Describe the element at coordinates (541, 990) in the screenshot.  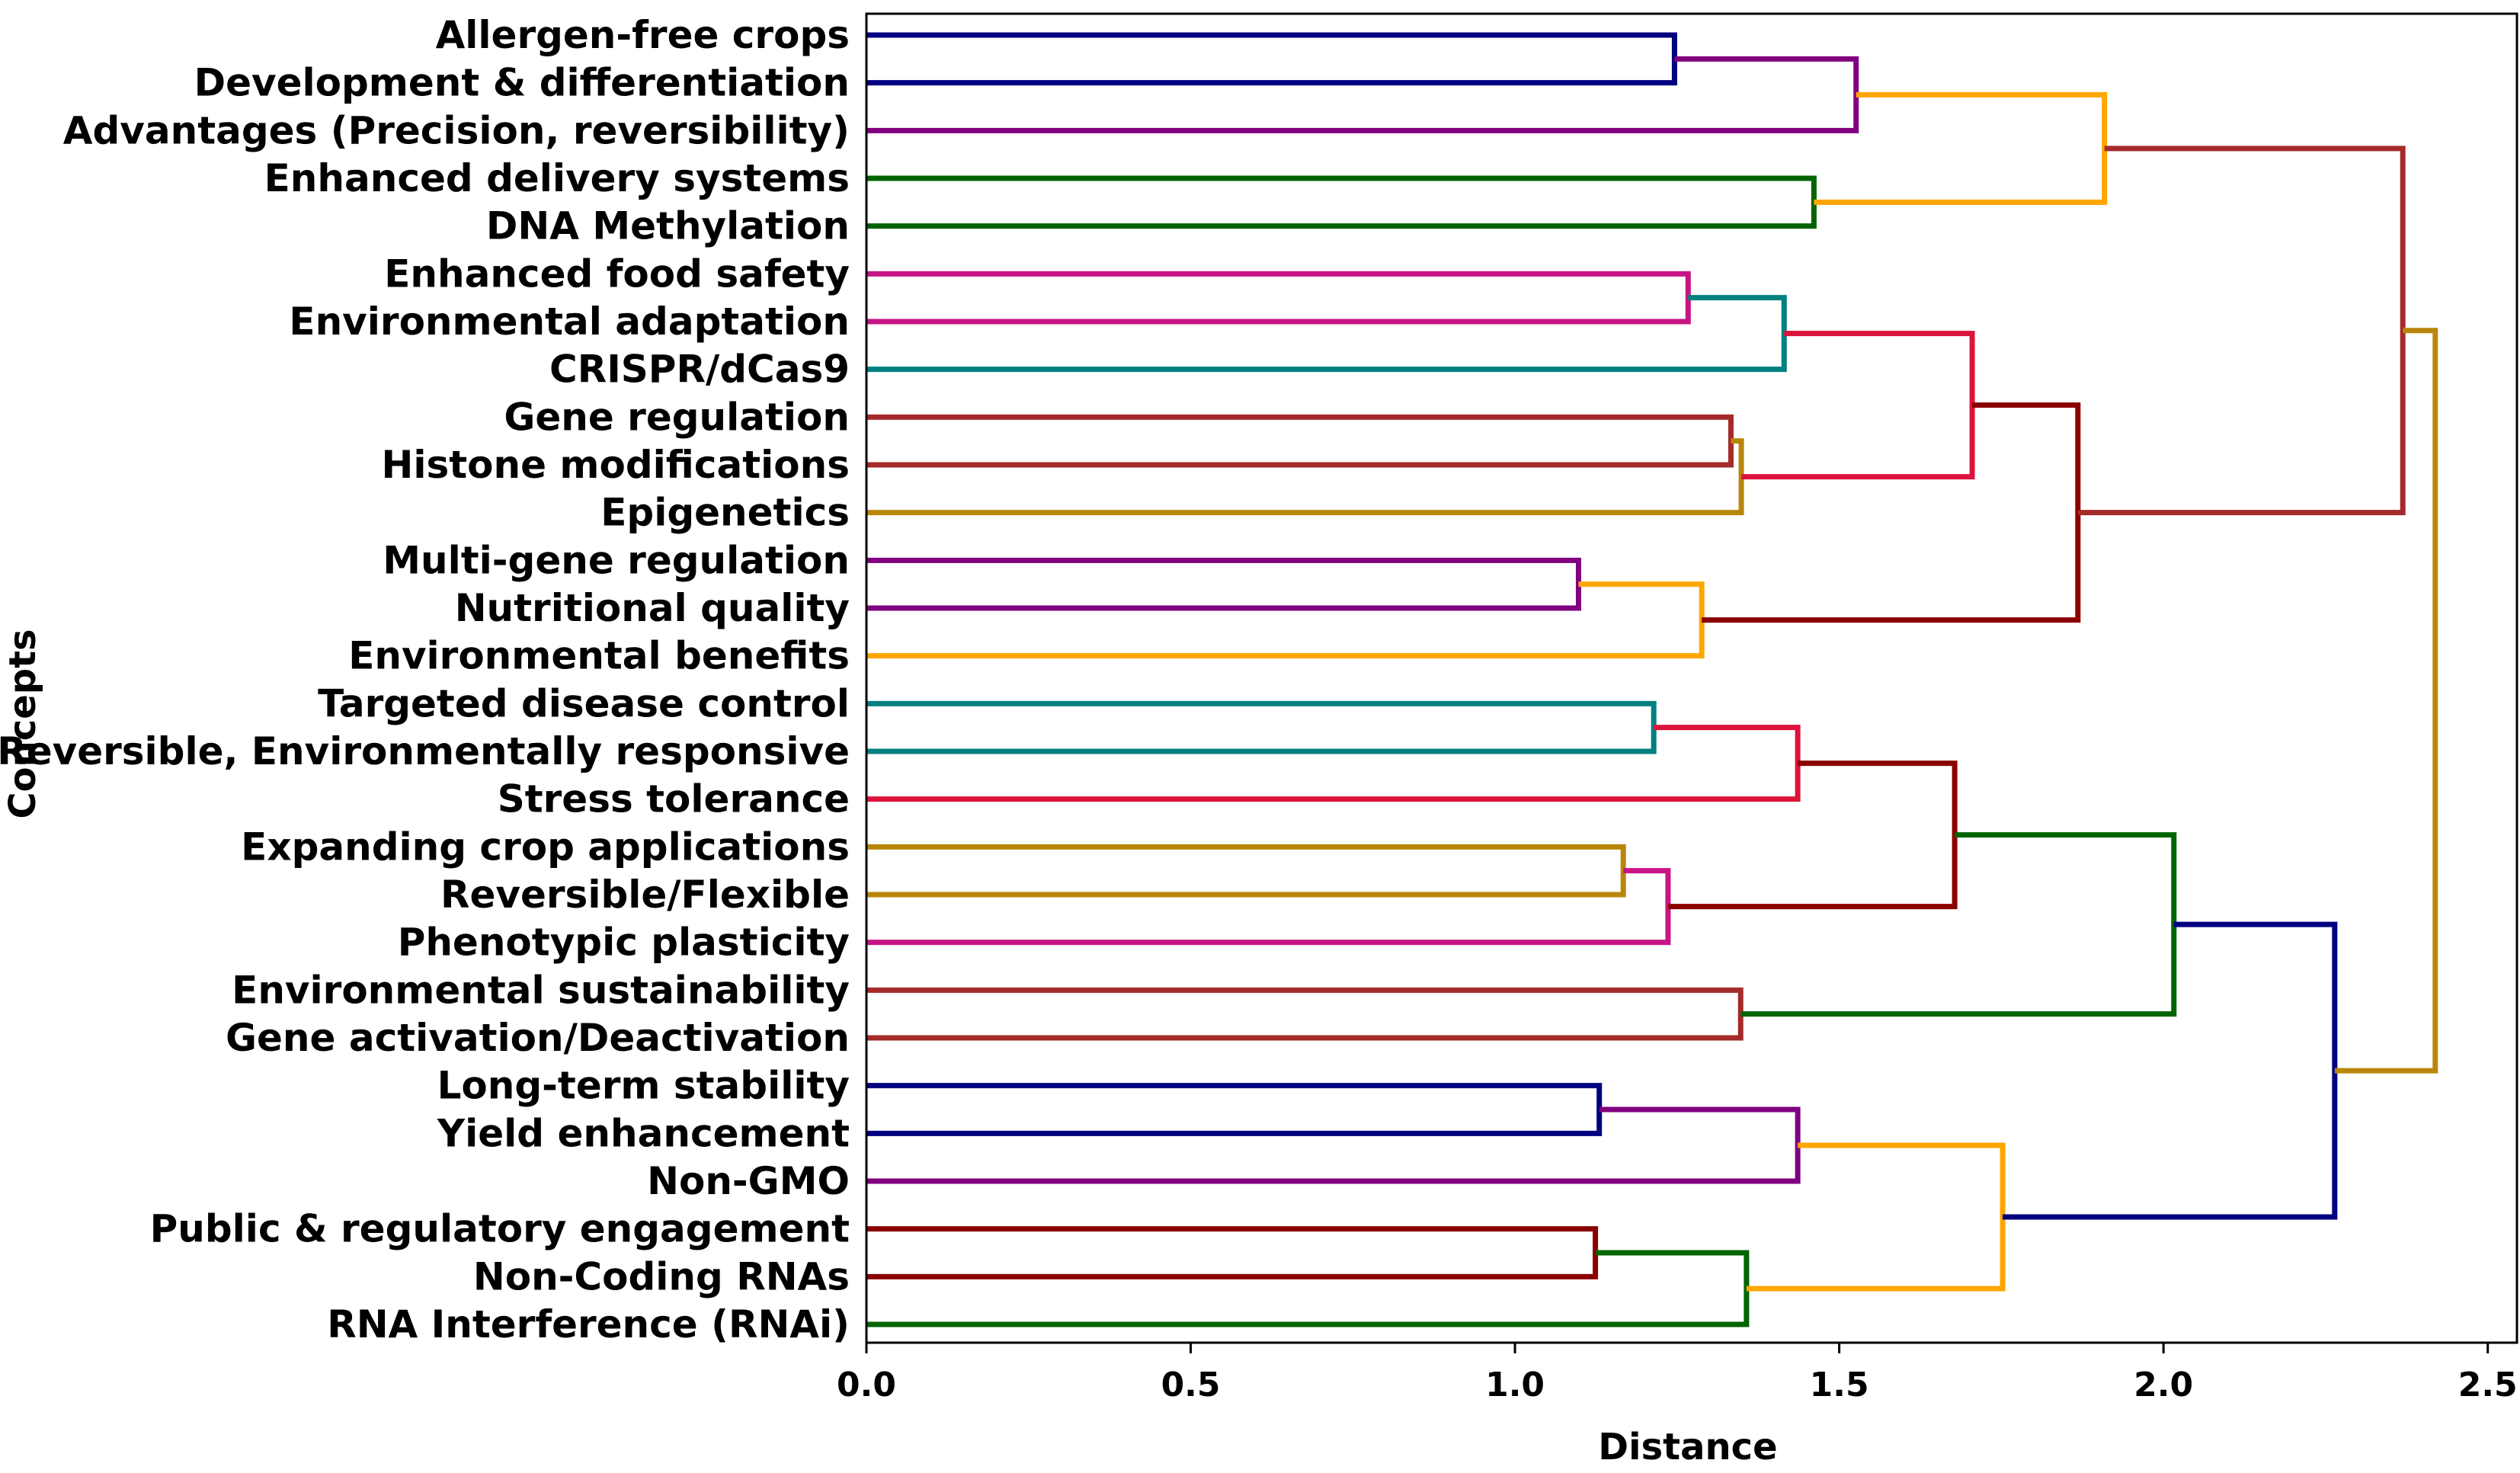
I see `leaf-label: Environmental sustainability` at that location.